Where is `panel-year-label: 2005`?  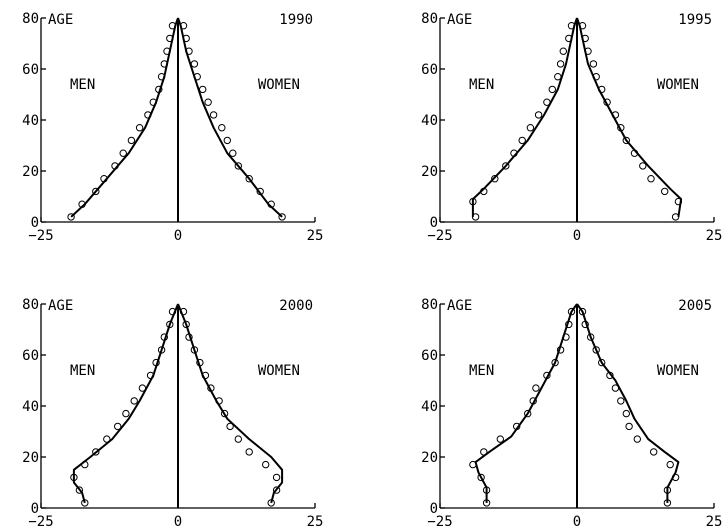
panel-year-label: 2005 is located at coordinates (695, 306).